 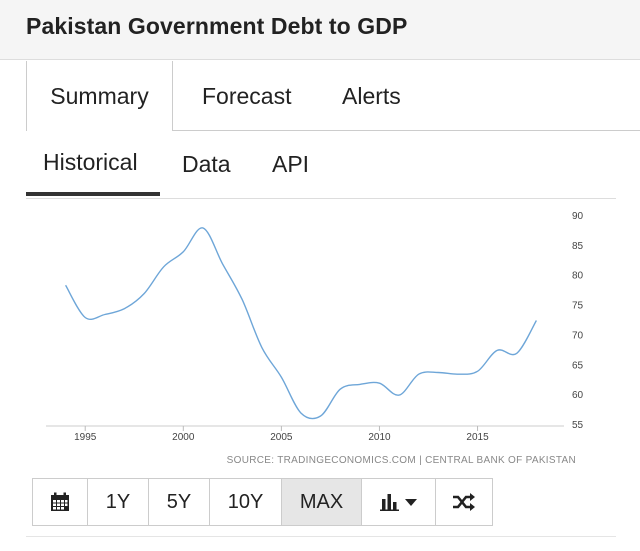 What do you see at coordinates (305, 434) in the screenshot?
I see `x-axis: 1995 2000 2005 2010 2015` at bounding box center [305, 434].